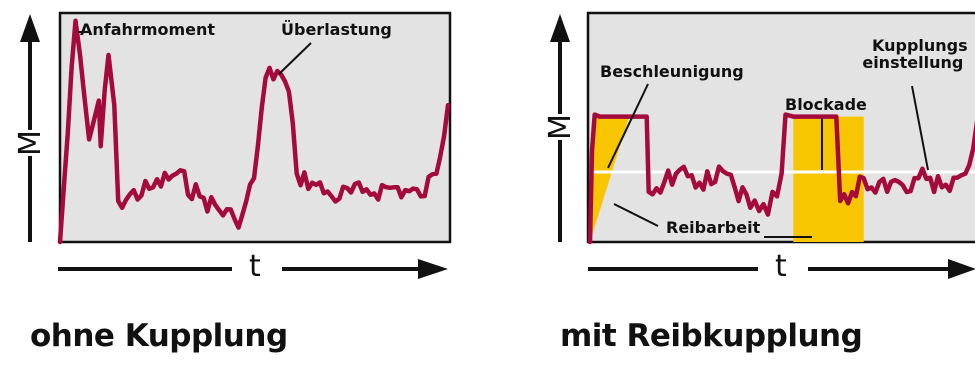 This screenshot has height=370, width=975. I want to click on clutch-setting-label: Kupplungs einstellung, so click(913, 55).